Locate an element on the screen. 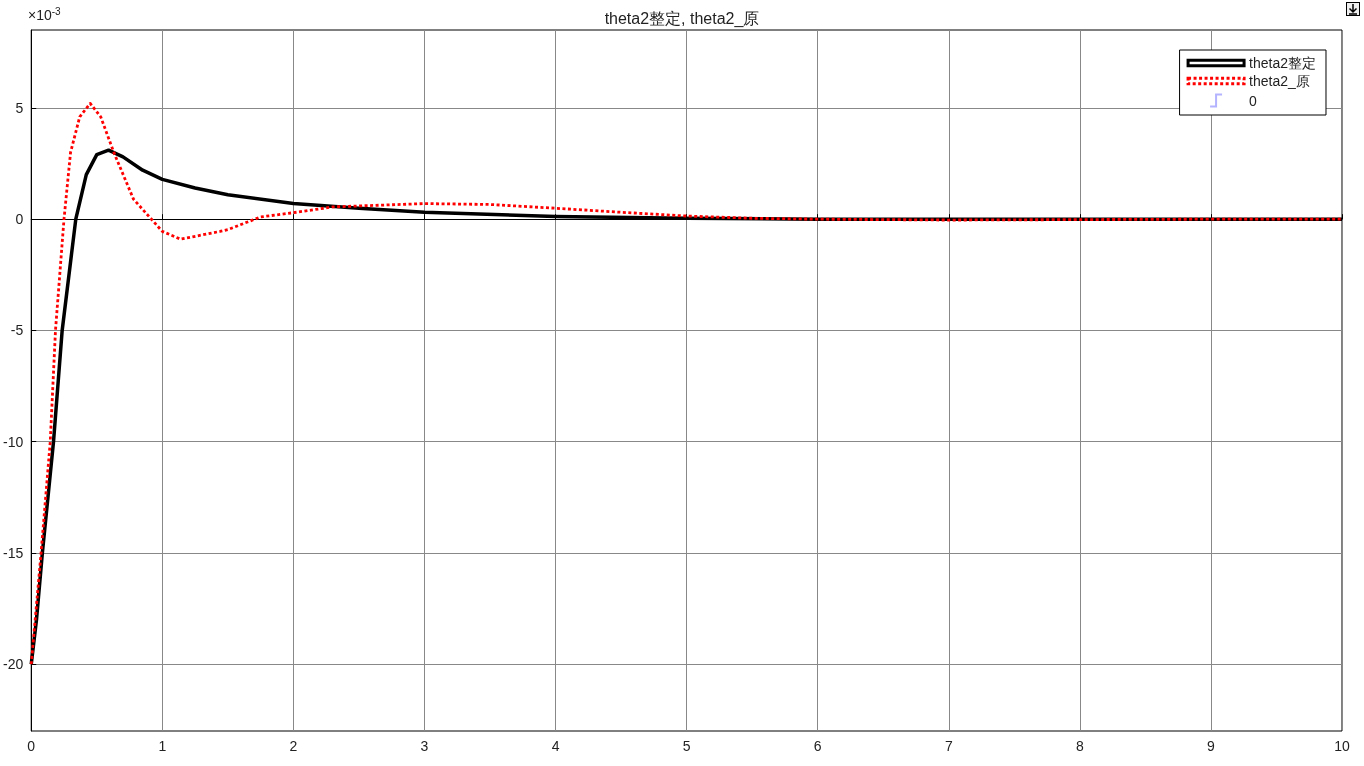 Image resolution: width=1364 pixels, height=766 pixels. y-tick-label: 5 is located at coordinates (19, 107).